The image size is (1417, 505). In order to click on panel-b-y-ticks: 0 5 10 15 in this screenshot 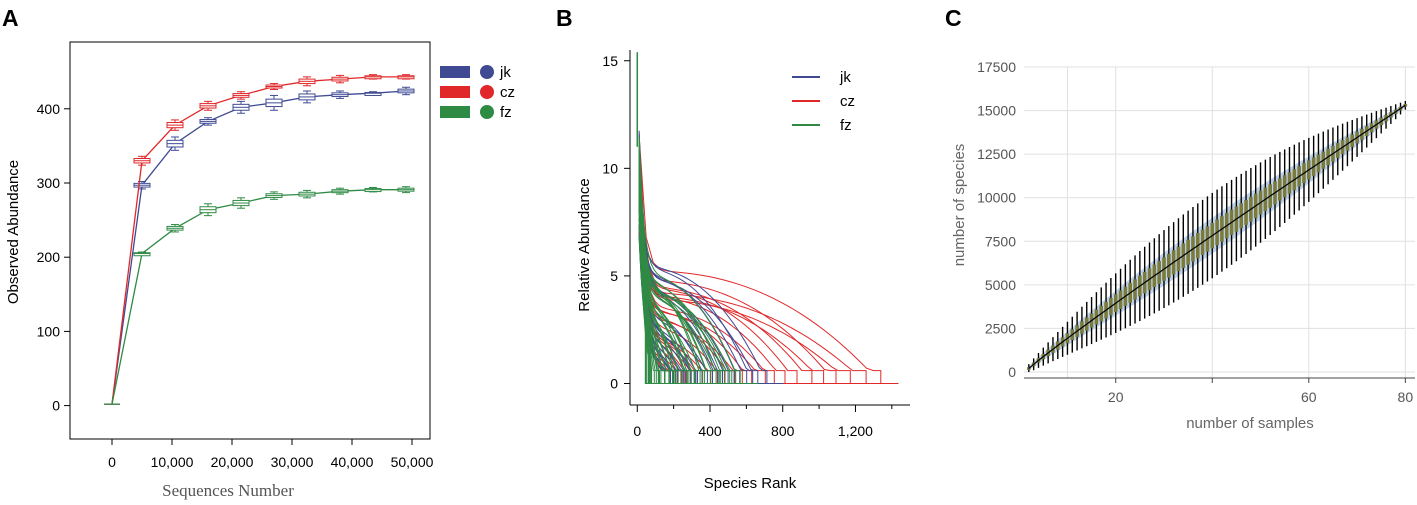, I will do `click(616, 222)`.